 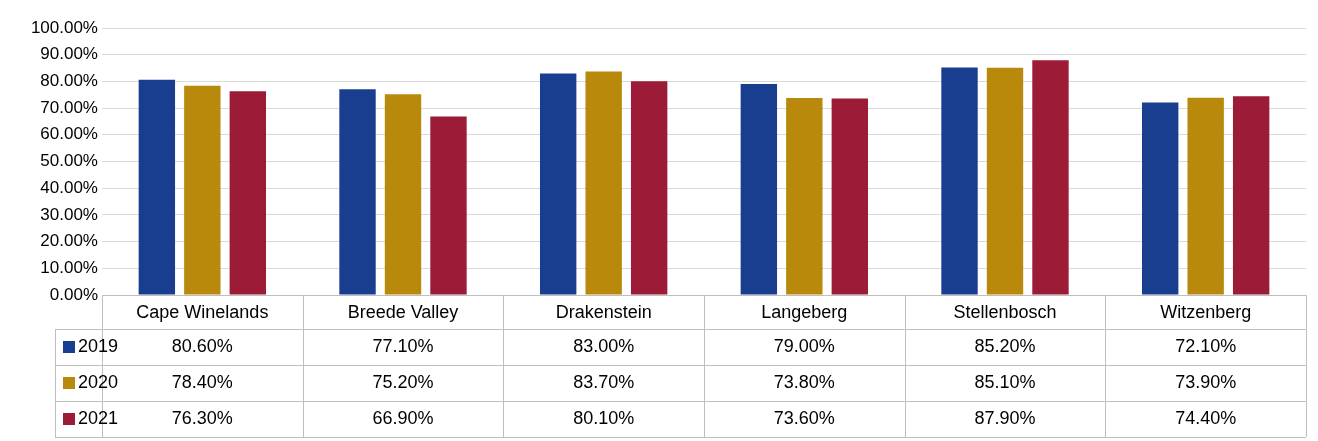 I want to click on data-label: 72.10%, so click(x=1206, y=345).